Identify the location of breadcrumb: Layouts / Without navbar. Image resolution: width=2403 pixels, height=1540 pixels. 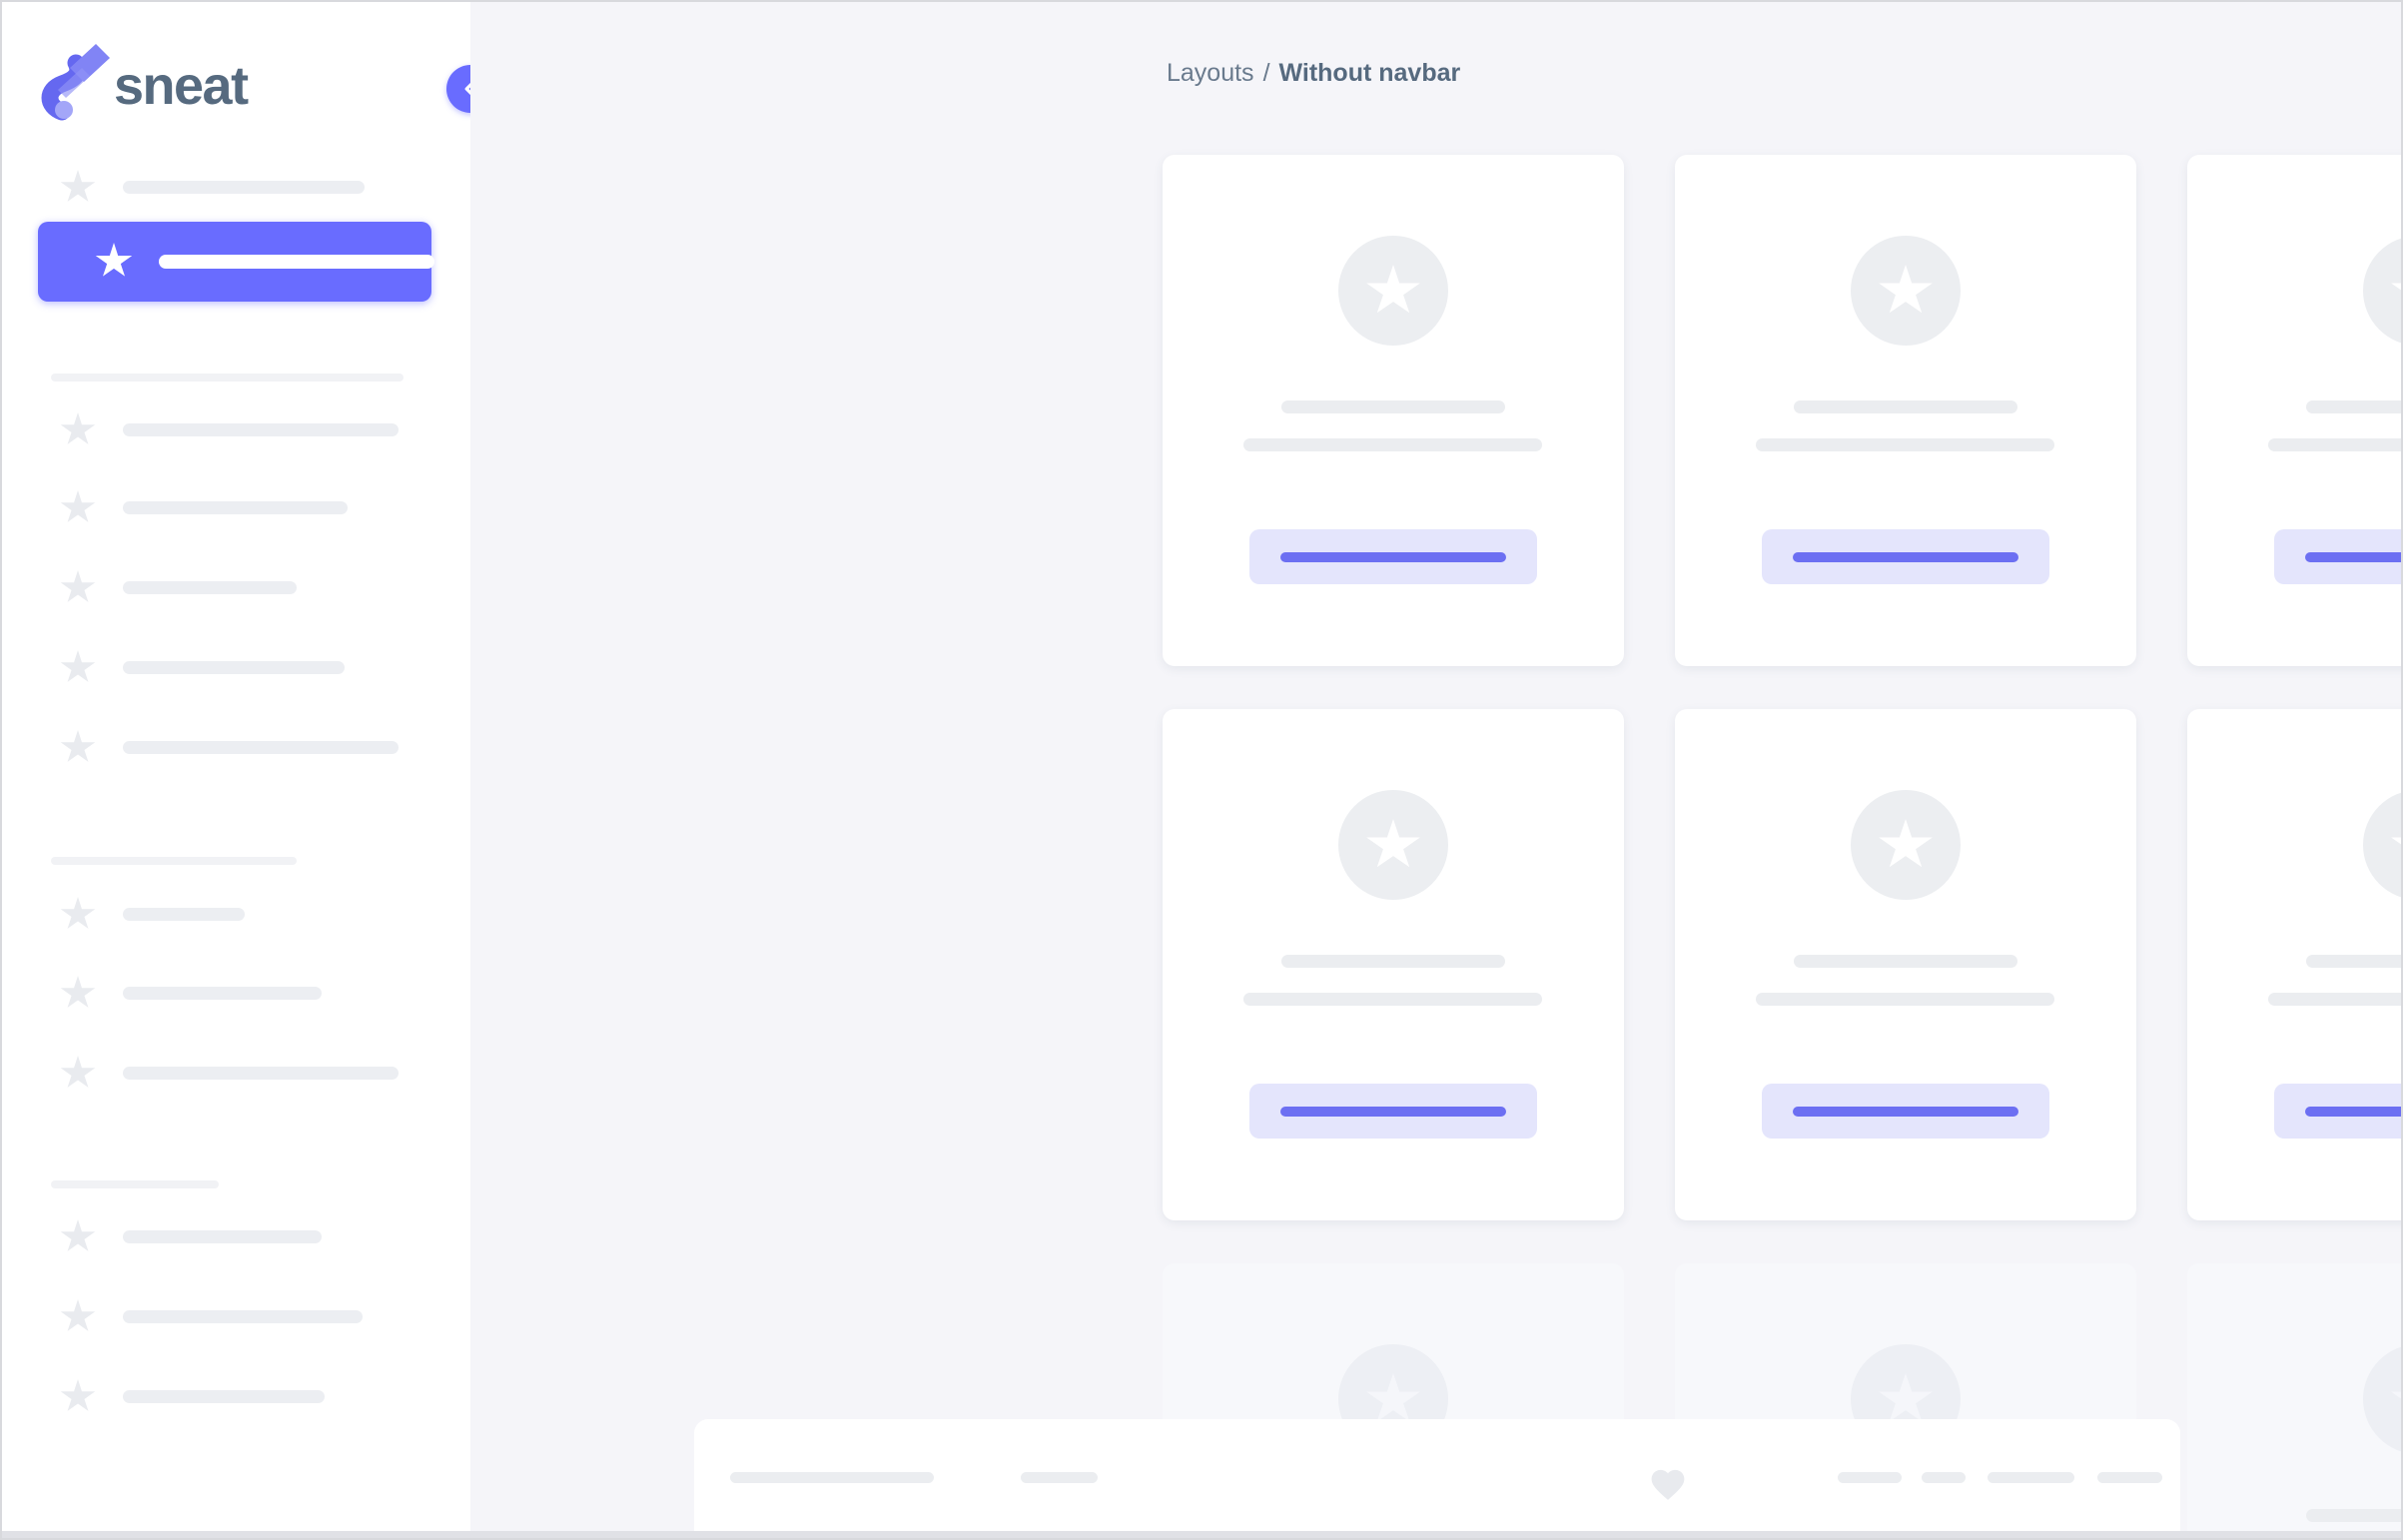
(1313, 73).